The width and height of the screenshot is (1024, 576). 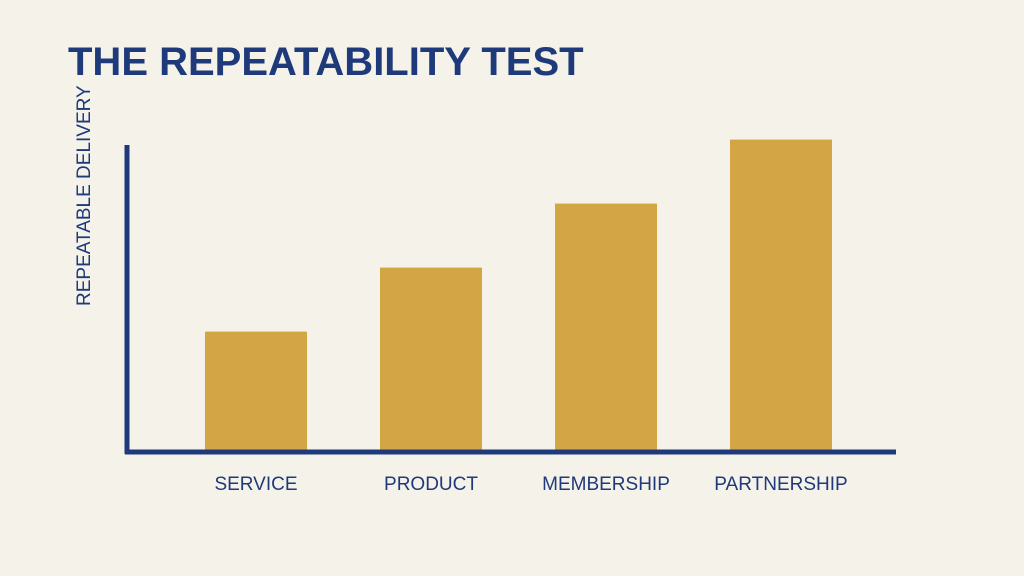 I want to click on bar-membership, so click(x=606, y=326).